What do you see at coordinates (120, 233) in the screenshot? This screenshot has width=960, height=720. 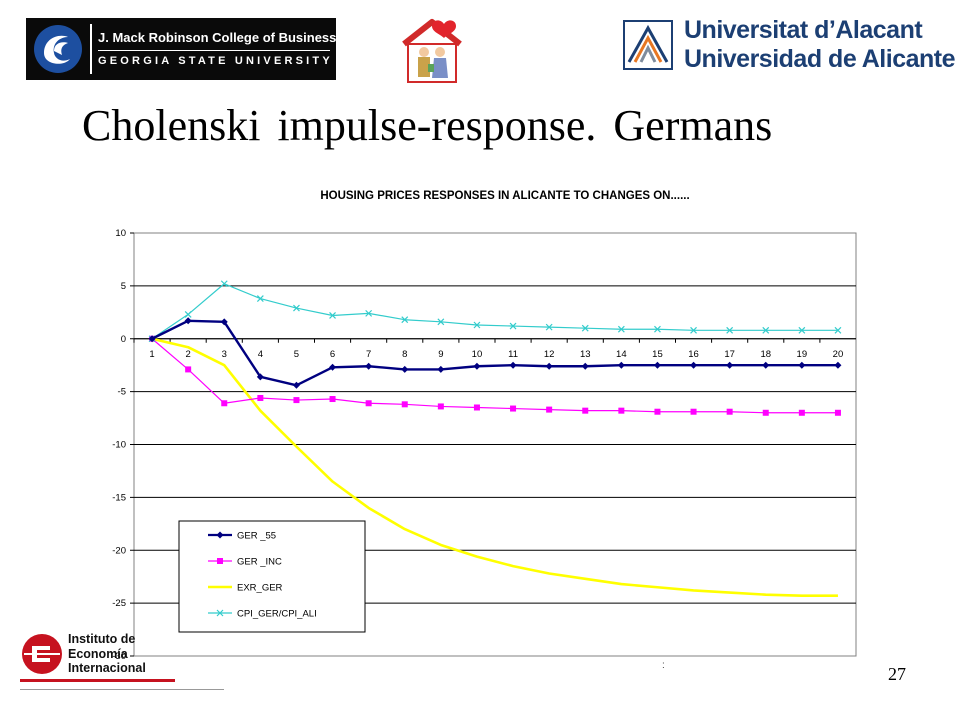 I see `y-tick-label: 10` at bounding box center [120, 233].